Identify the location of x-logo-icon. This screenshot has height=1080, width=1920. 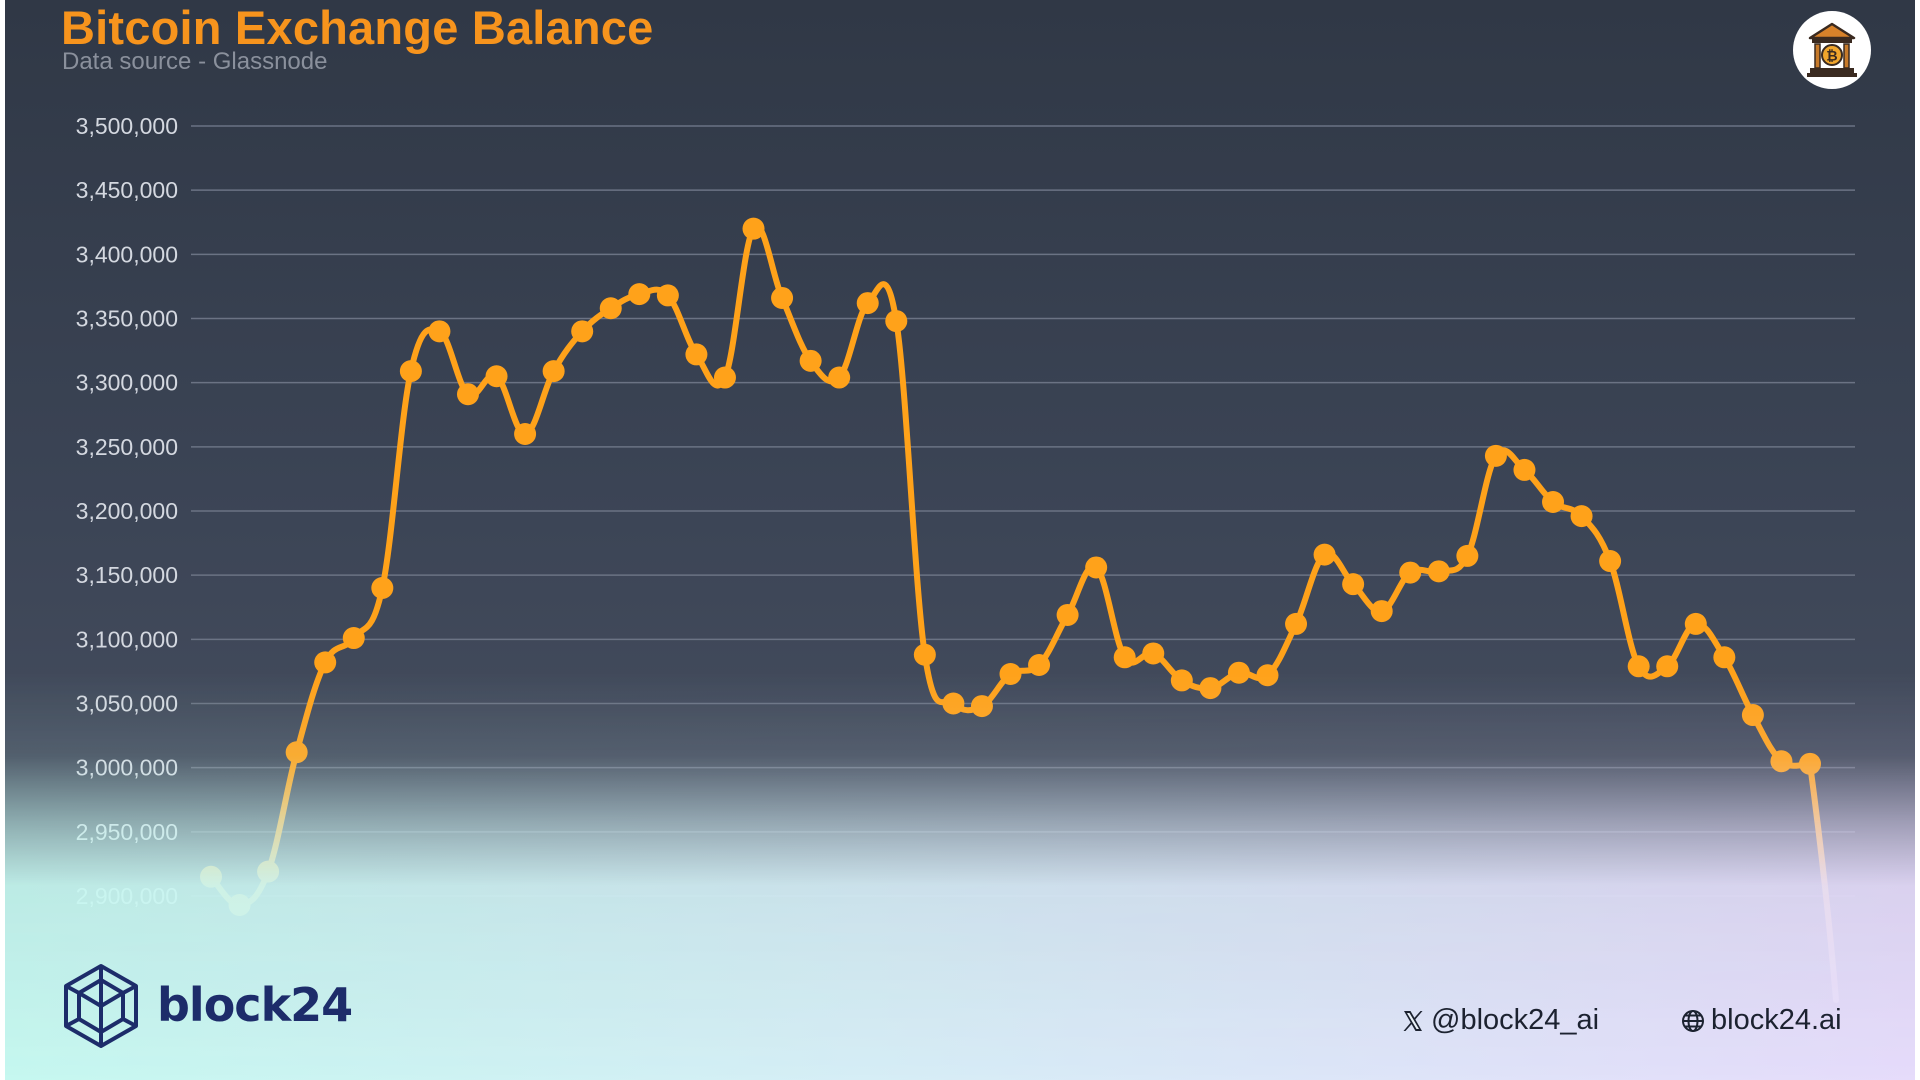
(1413, 1020).